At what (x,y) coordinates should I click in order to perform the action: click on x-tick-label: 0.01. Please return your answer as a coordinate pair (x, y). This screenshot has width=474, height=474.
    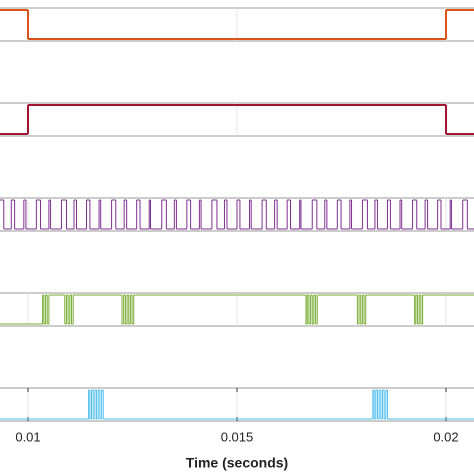
    Looking at the image, I should click on (27, 436).